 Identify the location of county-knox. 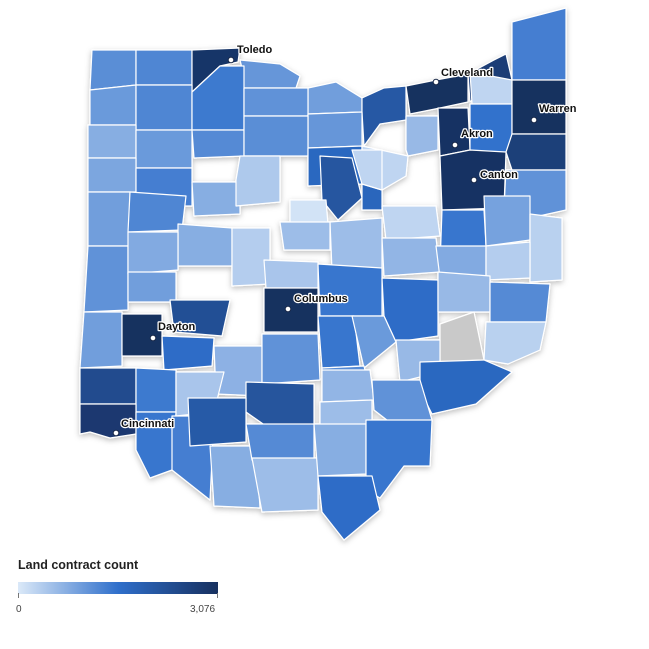
(411, 257).